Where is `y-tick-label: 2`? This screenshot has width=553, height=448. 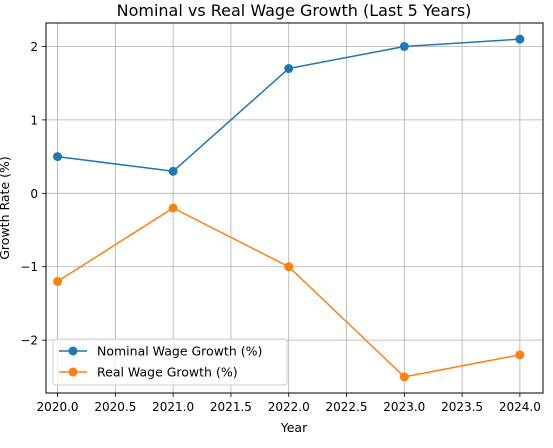 y-tick-label: 2 is located at coordinates (34, 47).